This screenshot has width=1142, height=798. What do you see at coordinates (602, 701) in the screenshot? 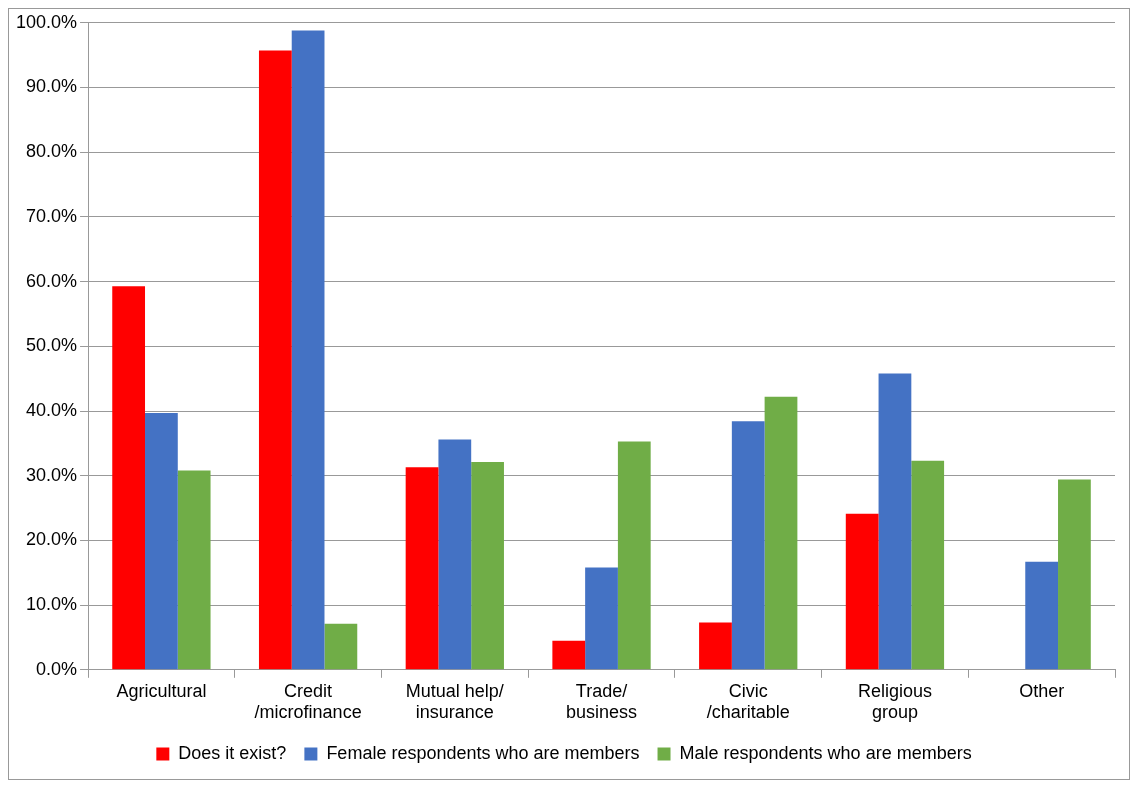
I see `x-tick-label: Trade/ business` at bounding box center [602, 701].